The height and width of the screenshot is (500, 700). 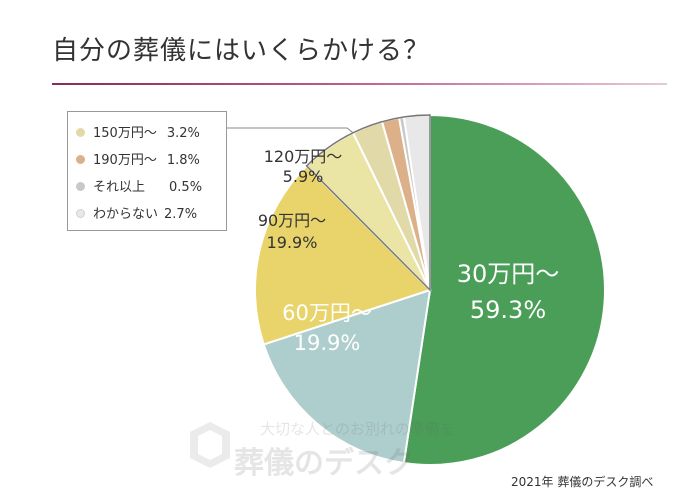 I want to click on legend-item: それ以上 0.5%, so click(x=139, y=185).